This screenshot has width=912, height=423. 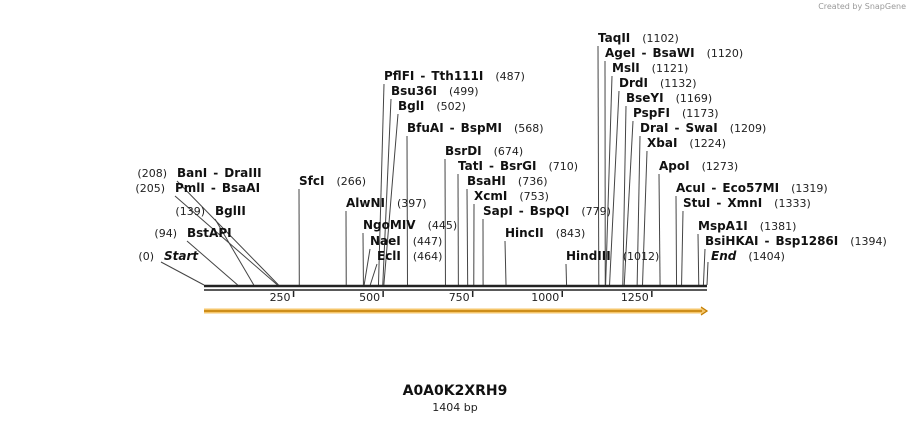 I want to click on site-name: Start, so click(x=181, y=256).